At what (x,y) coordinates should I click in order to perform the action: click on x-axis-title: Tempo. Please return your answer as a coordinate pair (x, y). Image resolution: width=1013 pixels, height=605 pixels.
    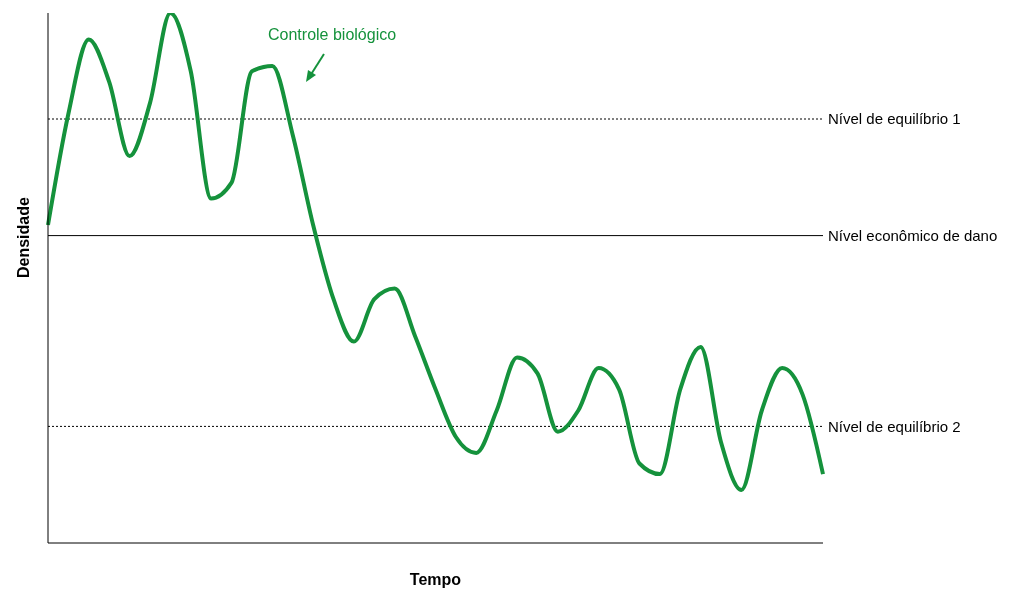
    Looking at the image, I should click on (435, 579).